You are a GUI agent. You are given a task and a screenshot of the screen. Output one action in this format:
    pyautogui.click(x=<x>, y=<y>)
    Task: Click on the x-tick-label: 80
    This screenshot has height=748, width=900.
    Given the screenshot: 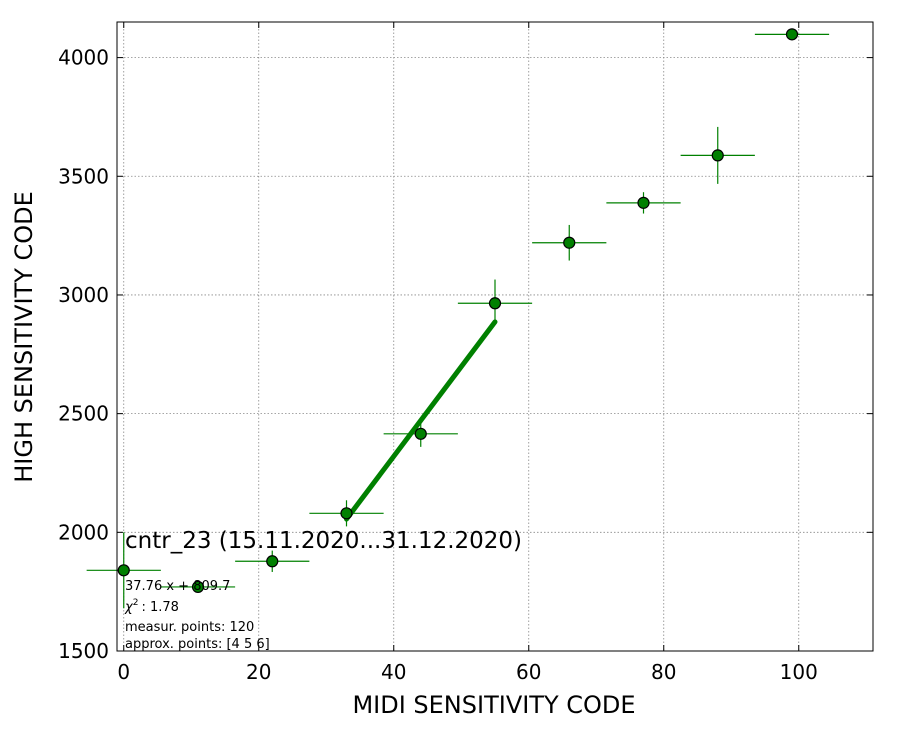 What is the action you would take?
    pyautogui.click(x=663, y=672)
    